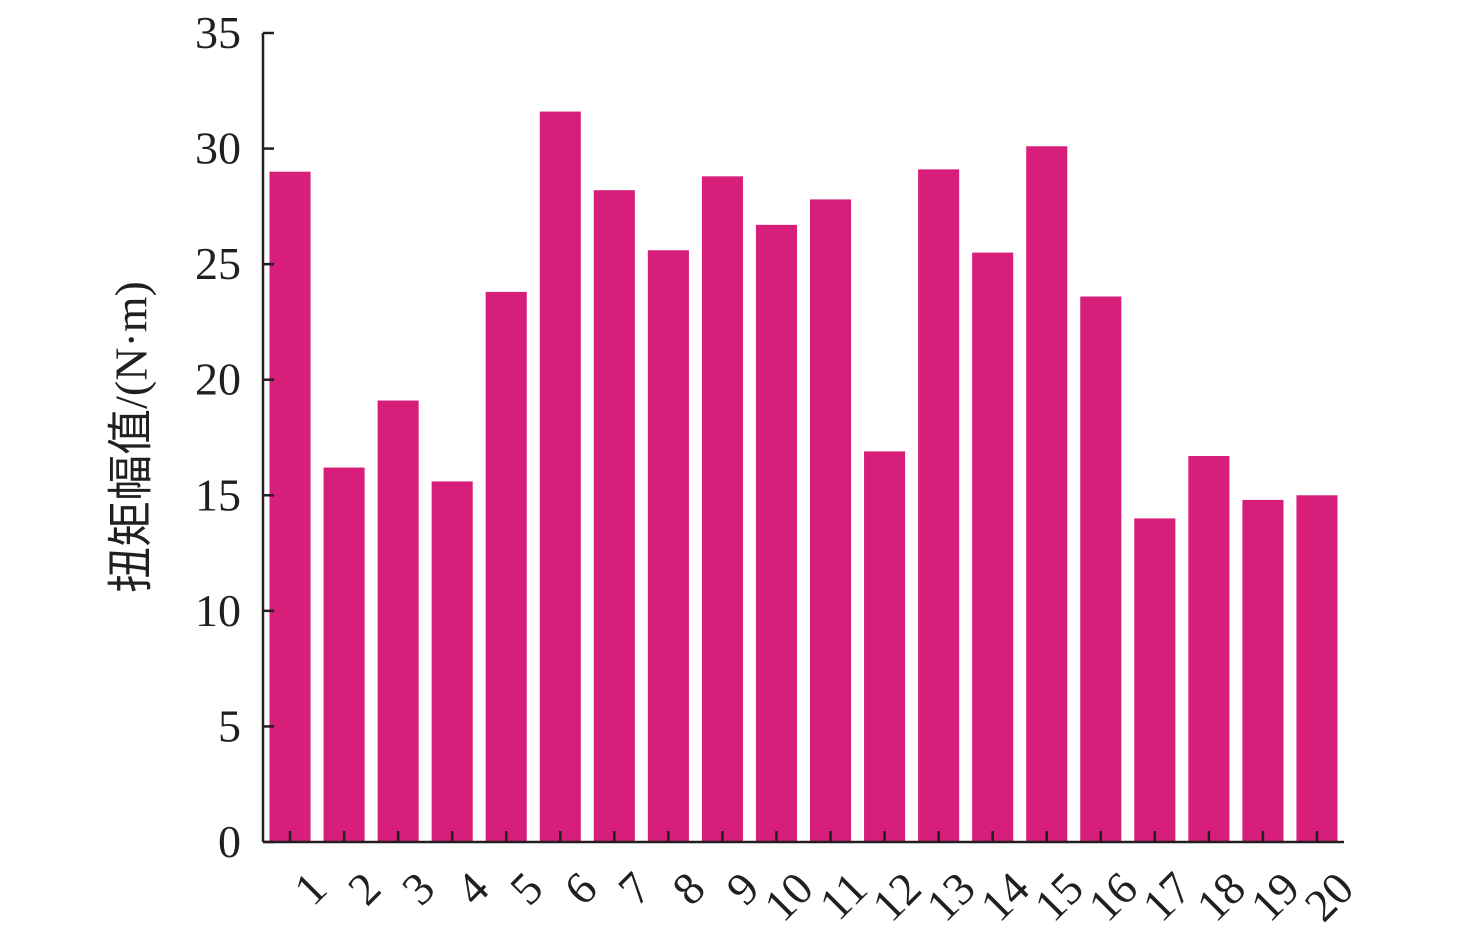  What do you see at coordinates (131, 437) in the screenshot?
I see `y-axis-title: 扭矩幅值/(N·m)` at bounding box center [131, 437].